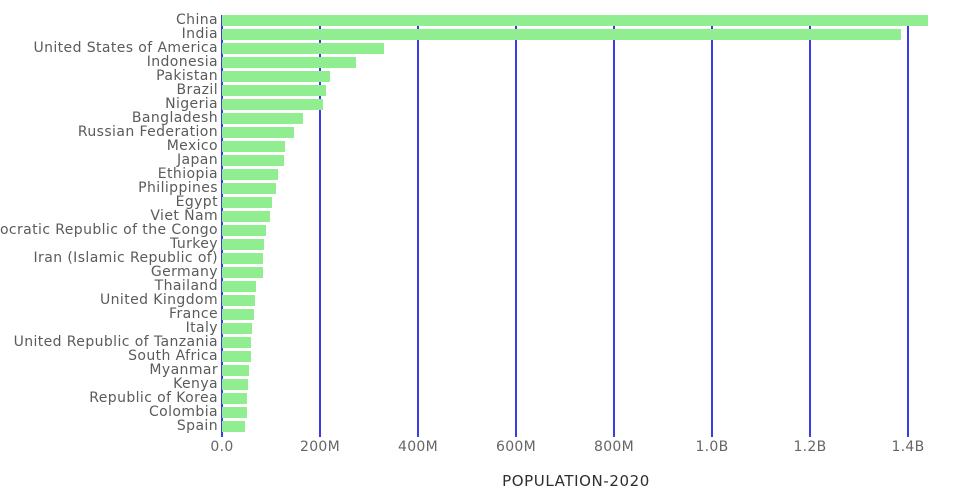 The image size is (960, 500). I want to click on x-tick-label: 1.0B, so click(712, 447).